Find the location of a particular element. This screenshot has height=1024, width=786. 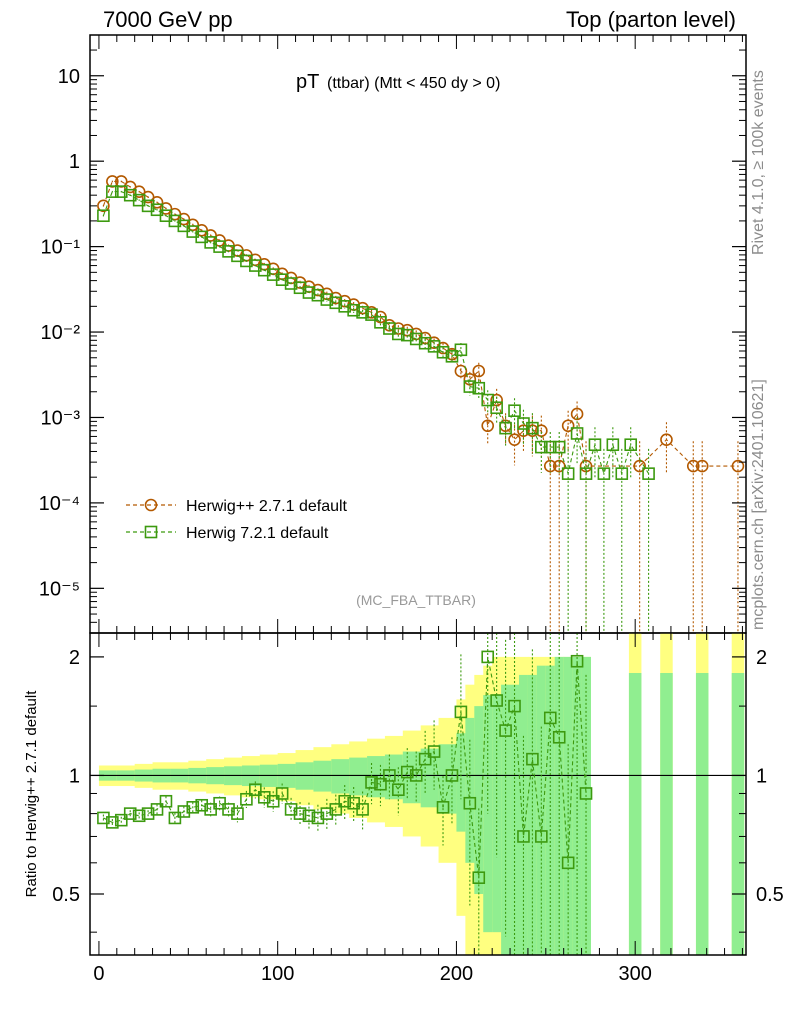

ratio-y-tick-label: 2 is located at coordinates (74, 658).